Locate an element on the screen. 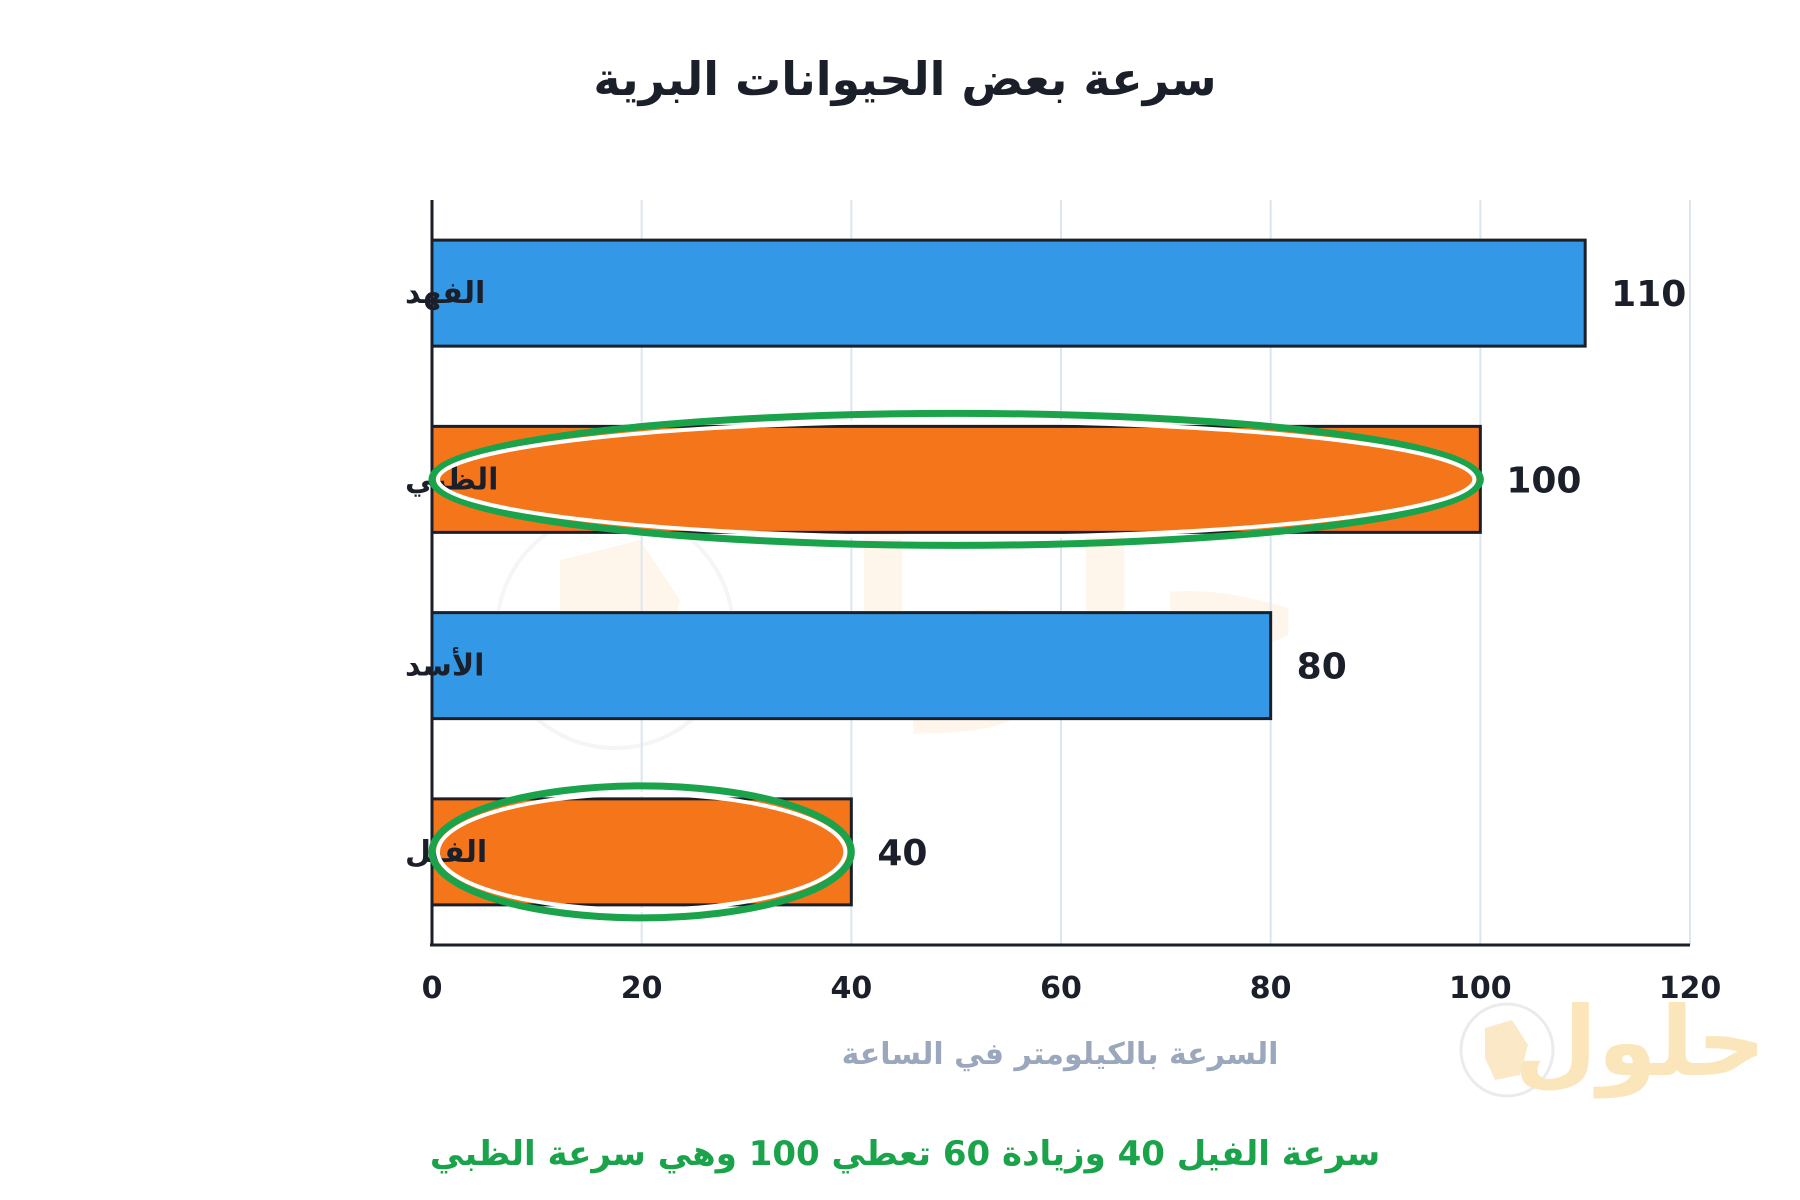 The width and height of the screenshot is (1800, 1200). value-label: 40 is located at coordinates (902, 853).